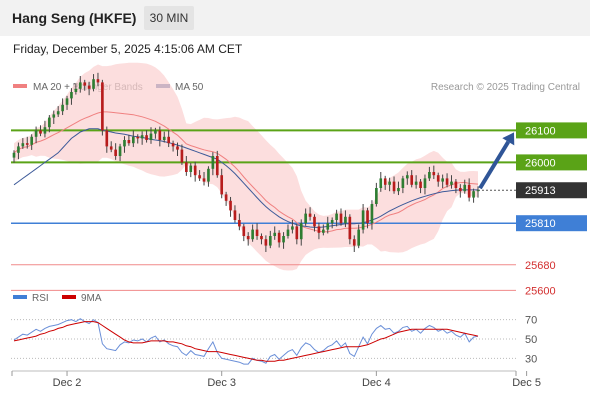  What do you see at coordinates (74, 18) in the screenshot?
I see `instrument-title: Hang Seng (HKFE)` at bounding box center [74, 18].